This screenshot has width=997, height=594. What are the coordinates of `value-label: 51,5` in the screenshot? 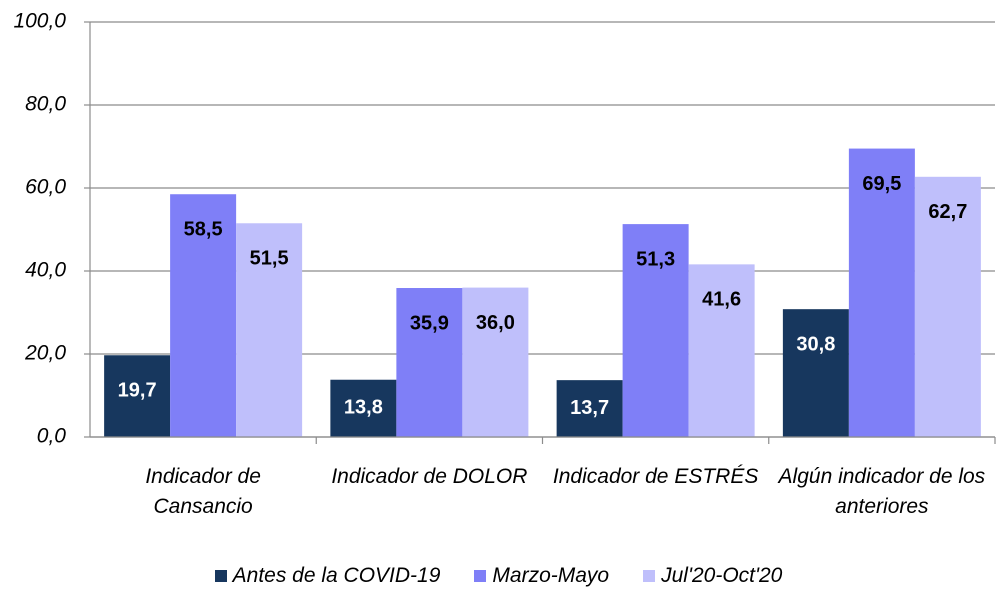 It's located at (269, 259).